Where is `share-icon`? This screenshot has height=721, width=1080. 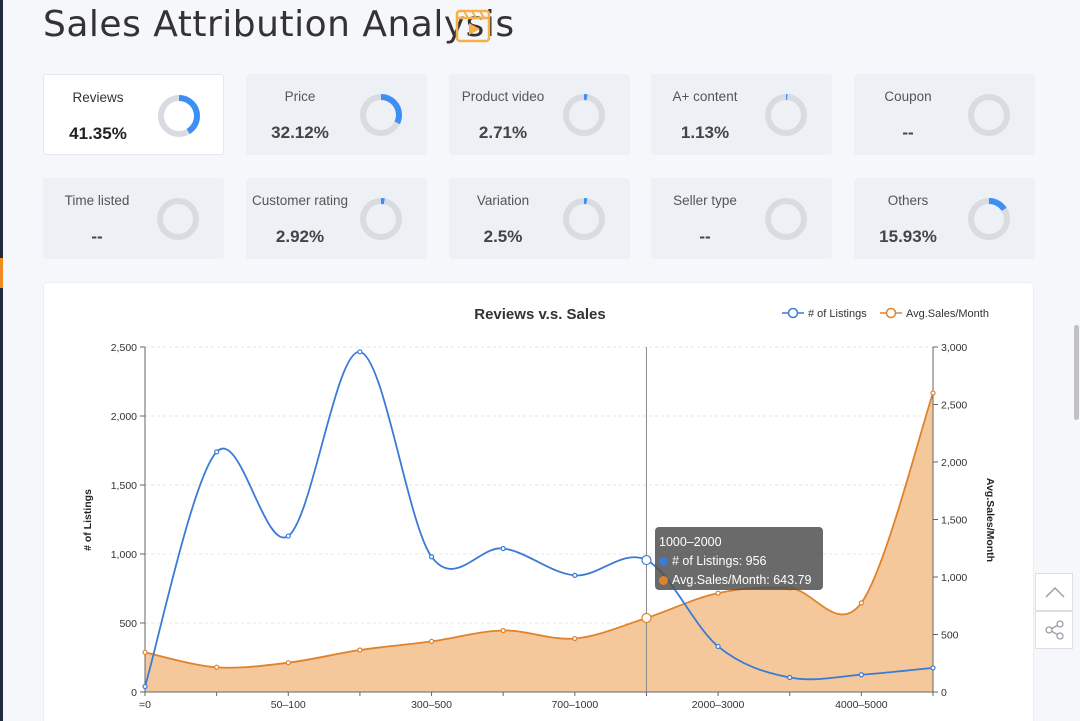
share-icon is located at coordinates (1054, 630).